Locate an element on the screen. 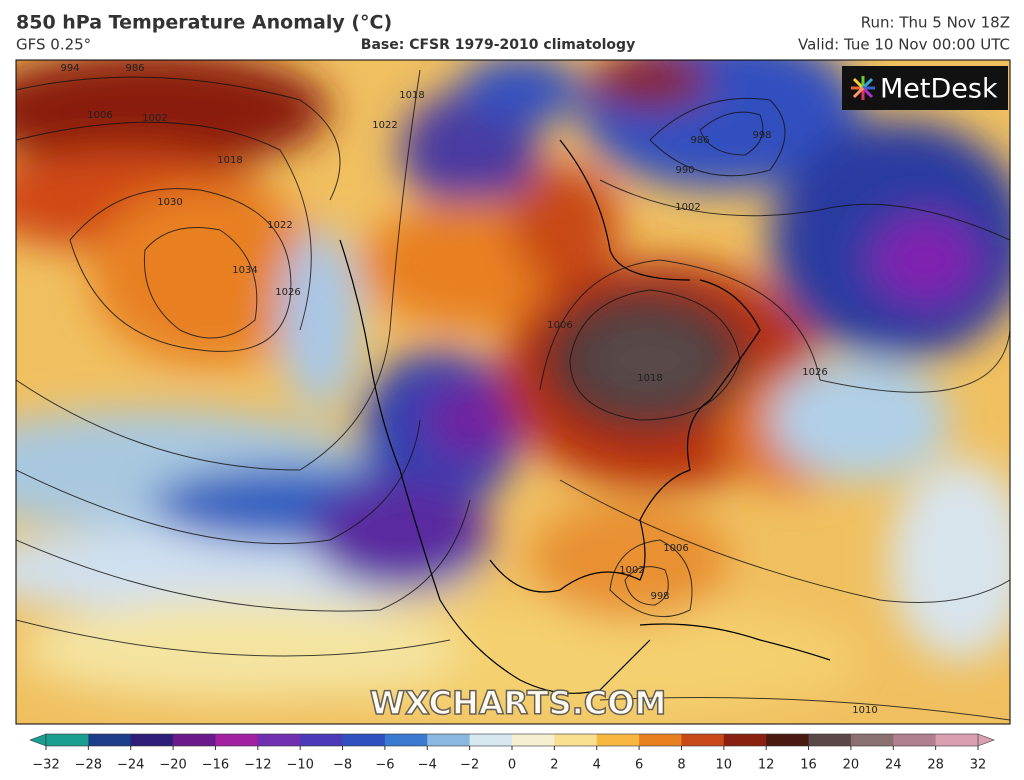 The height and width of the screenshot is (780, 1024). isobar-label: 1034 is located at coordinates (244, 270).